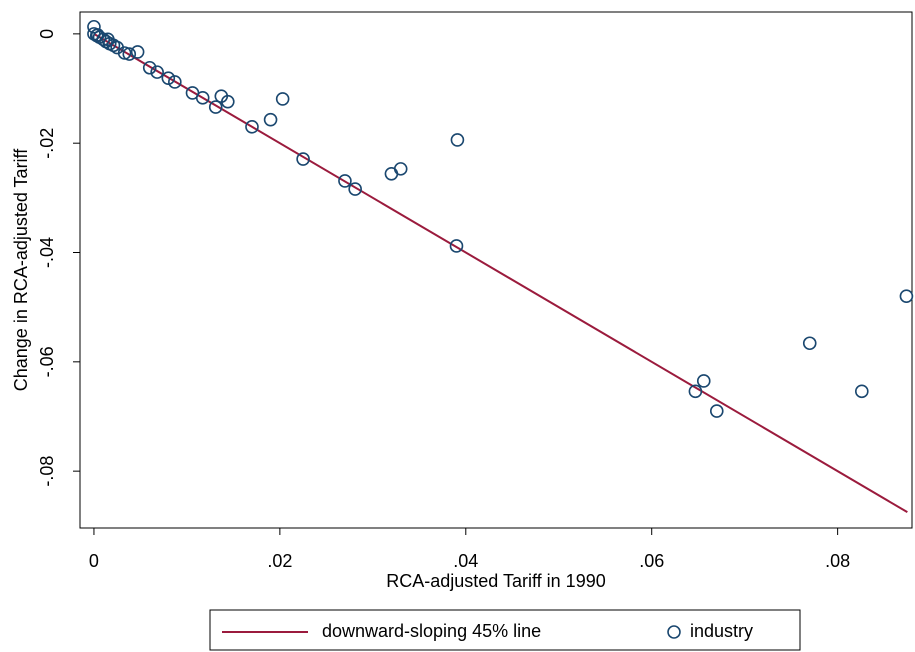 The width and height of the screenshot is (915, 652). I want to click on x-tick-label: 0, so click(94, 561).